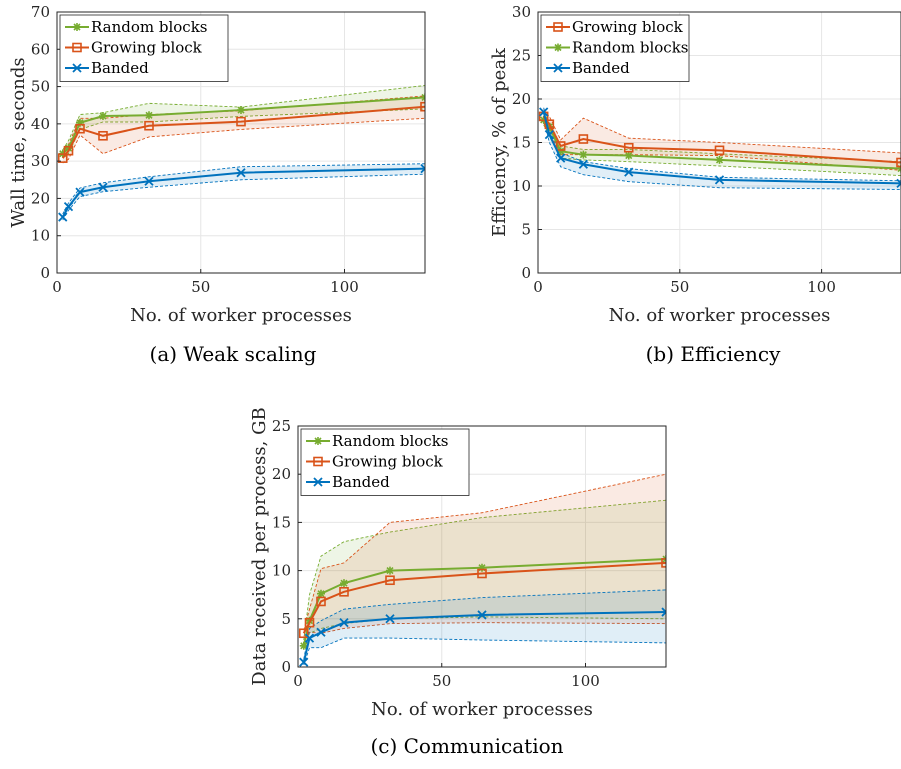  I want to click on band-lower-banded, so click(722, 154).